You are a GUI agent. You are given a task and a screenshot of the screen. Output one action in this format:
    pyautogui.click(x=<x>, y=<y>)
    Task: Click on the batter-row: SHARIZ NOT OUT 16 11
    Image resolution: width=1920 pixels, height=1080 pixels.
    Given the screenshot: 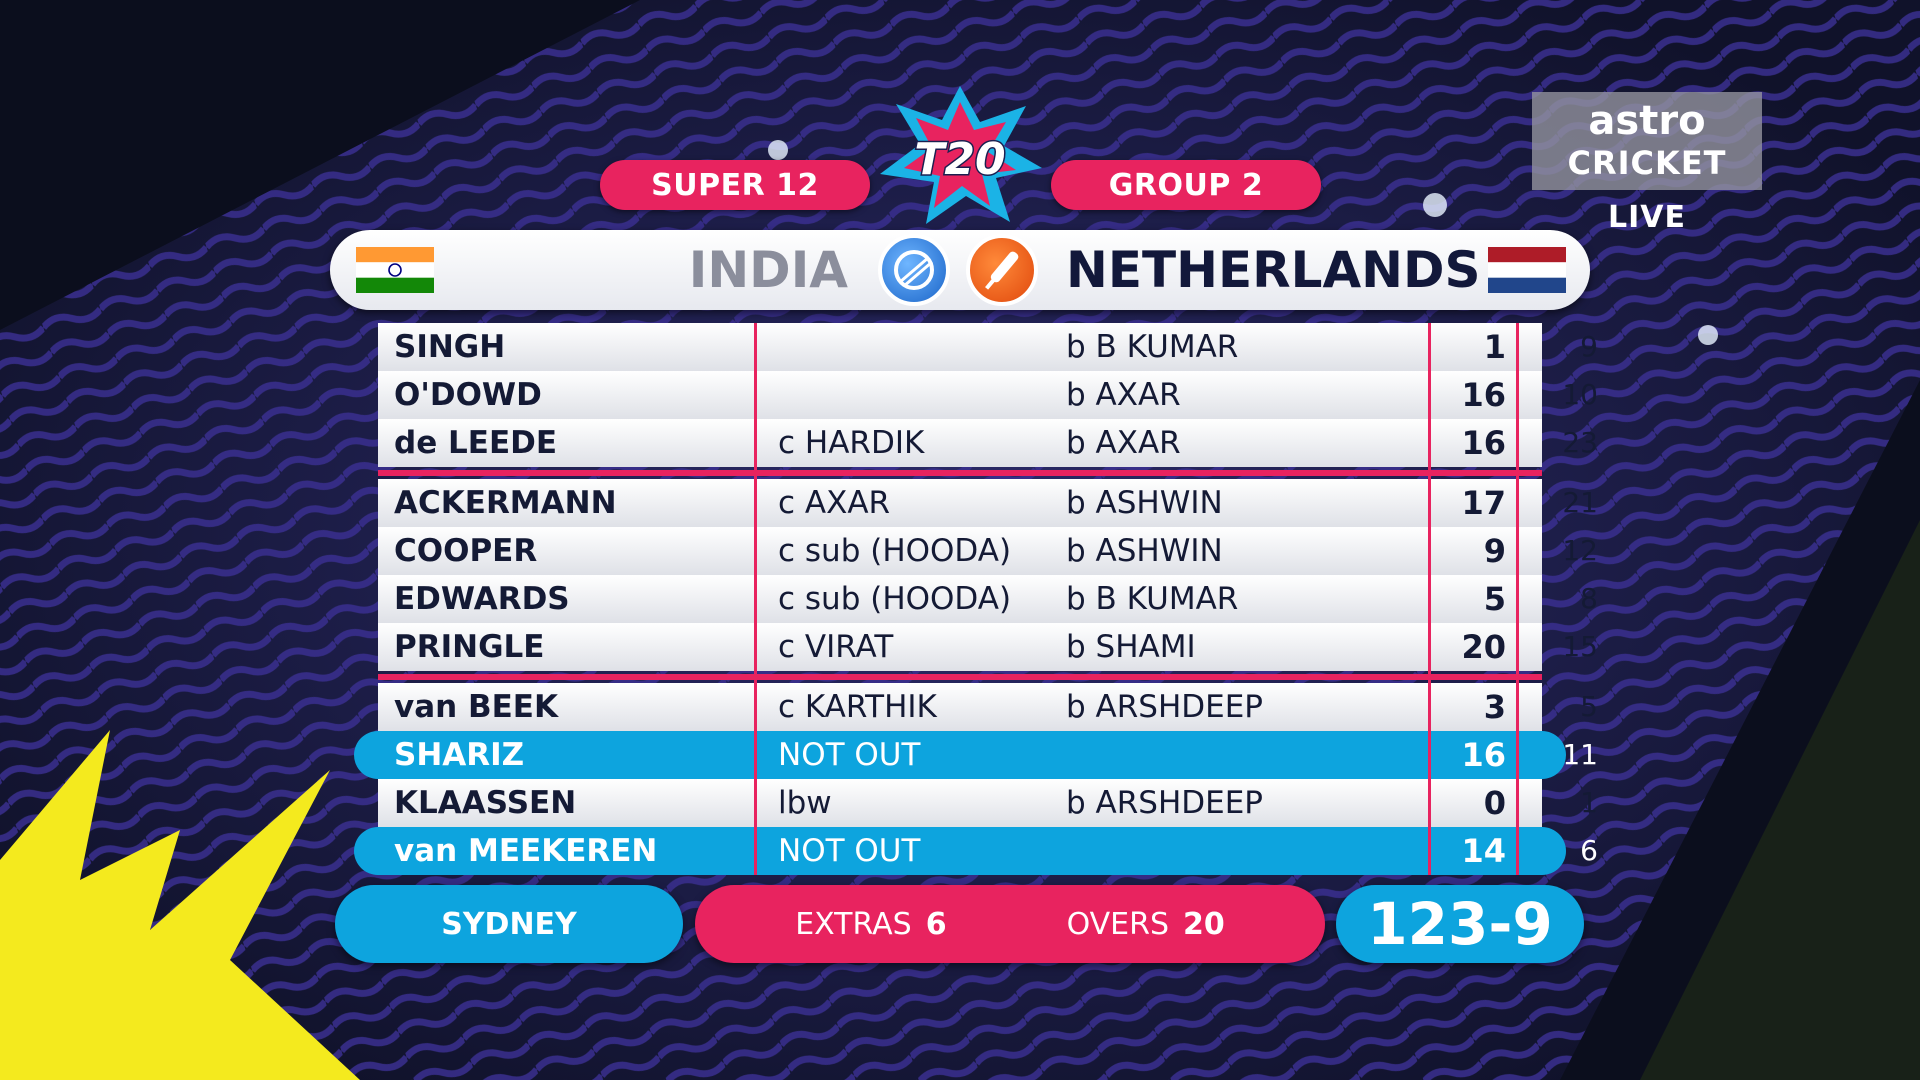 What is the action you would take?
    pyautogui.click(x=976, y=755)
    